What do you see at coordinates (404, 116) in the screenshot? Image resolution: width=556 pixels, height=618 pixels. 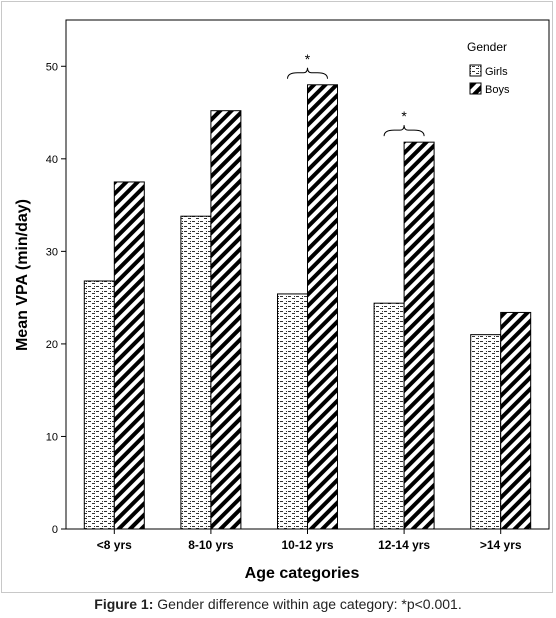 I see `significance-star-12-14-yrs: *` at bounding box center [404, 116].